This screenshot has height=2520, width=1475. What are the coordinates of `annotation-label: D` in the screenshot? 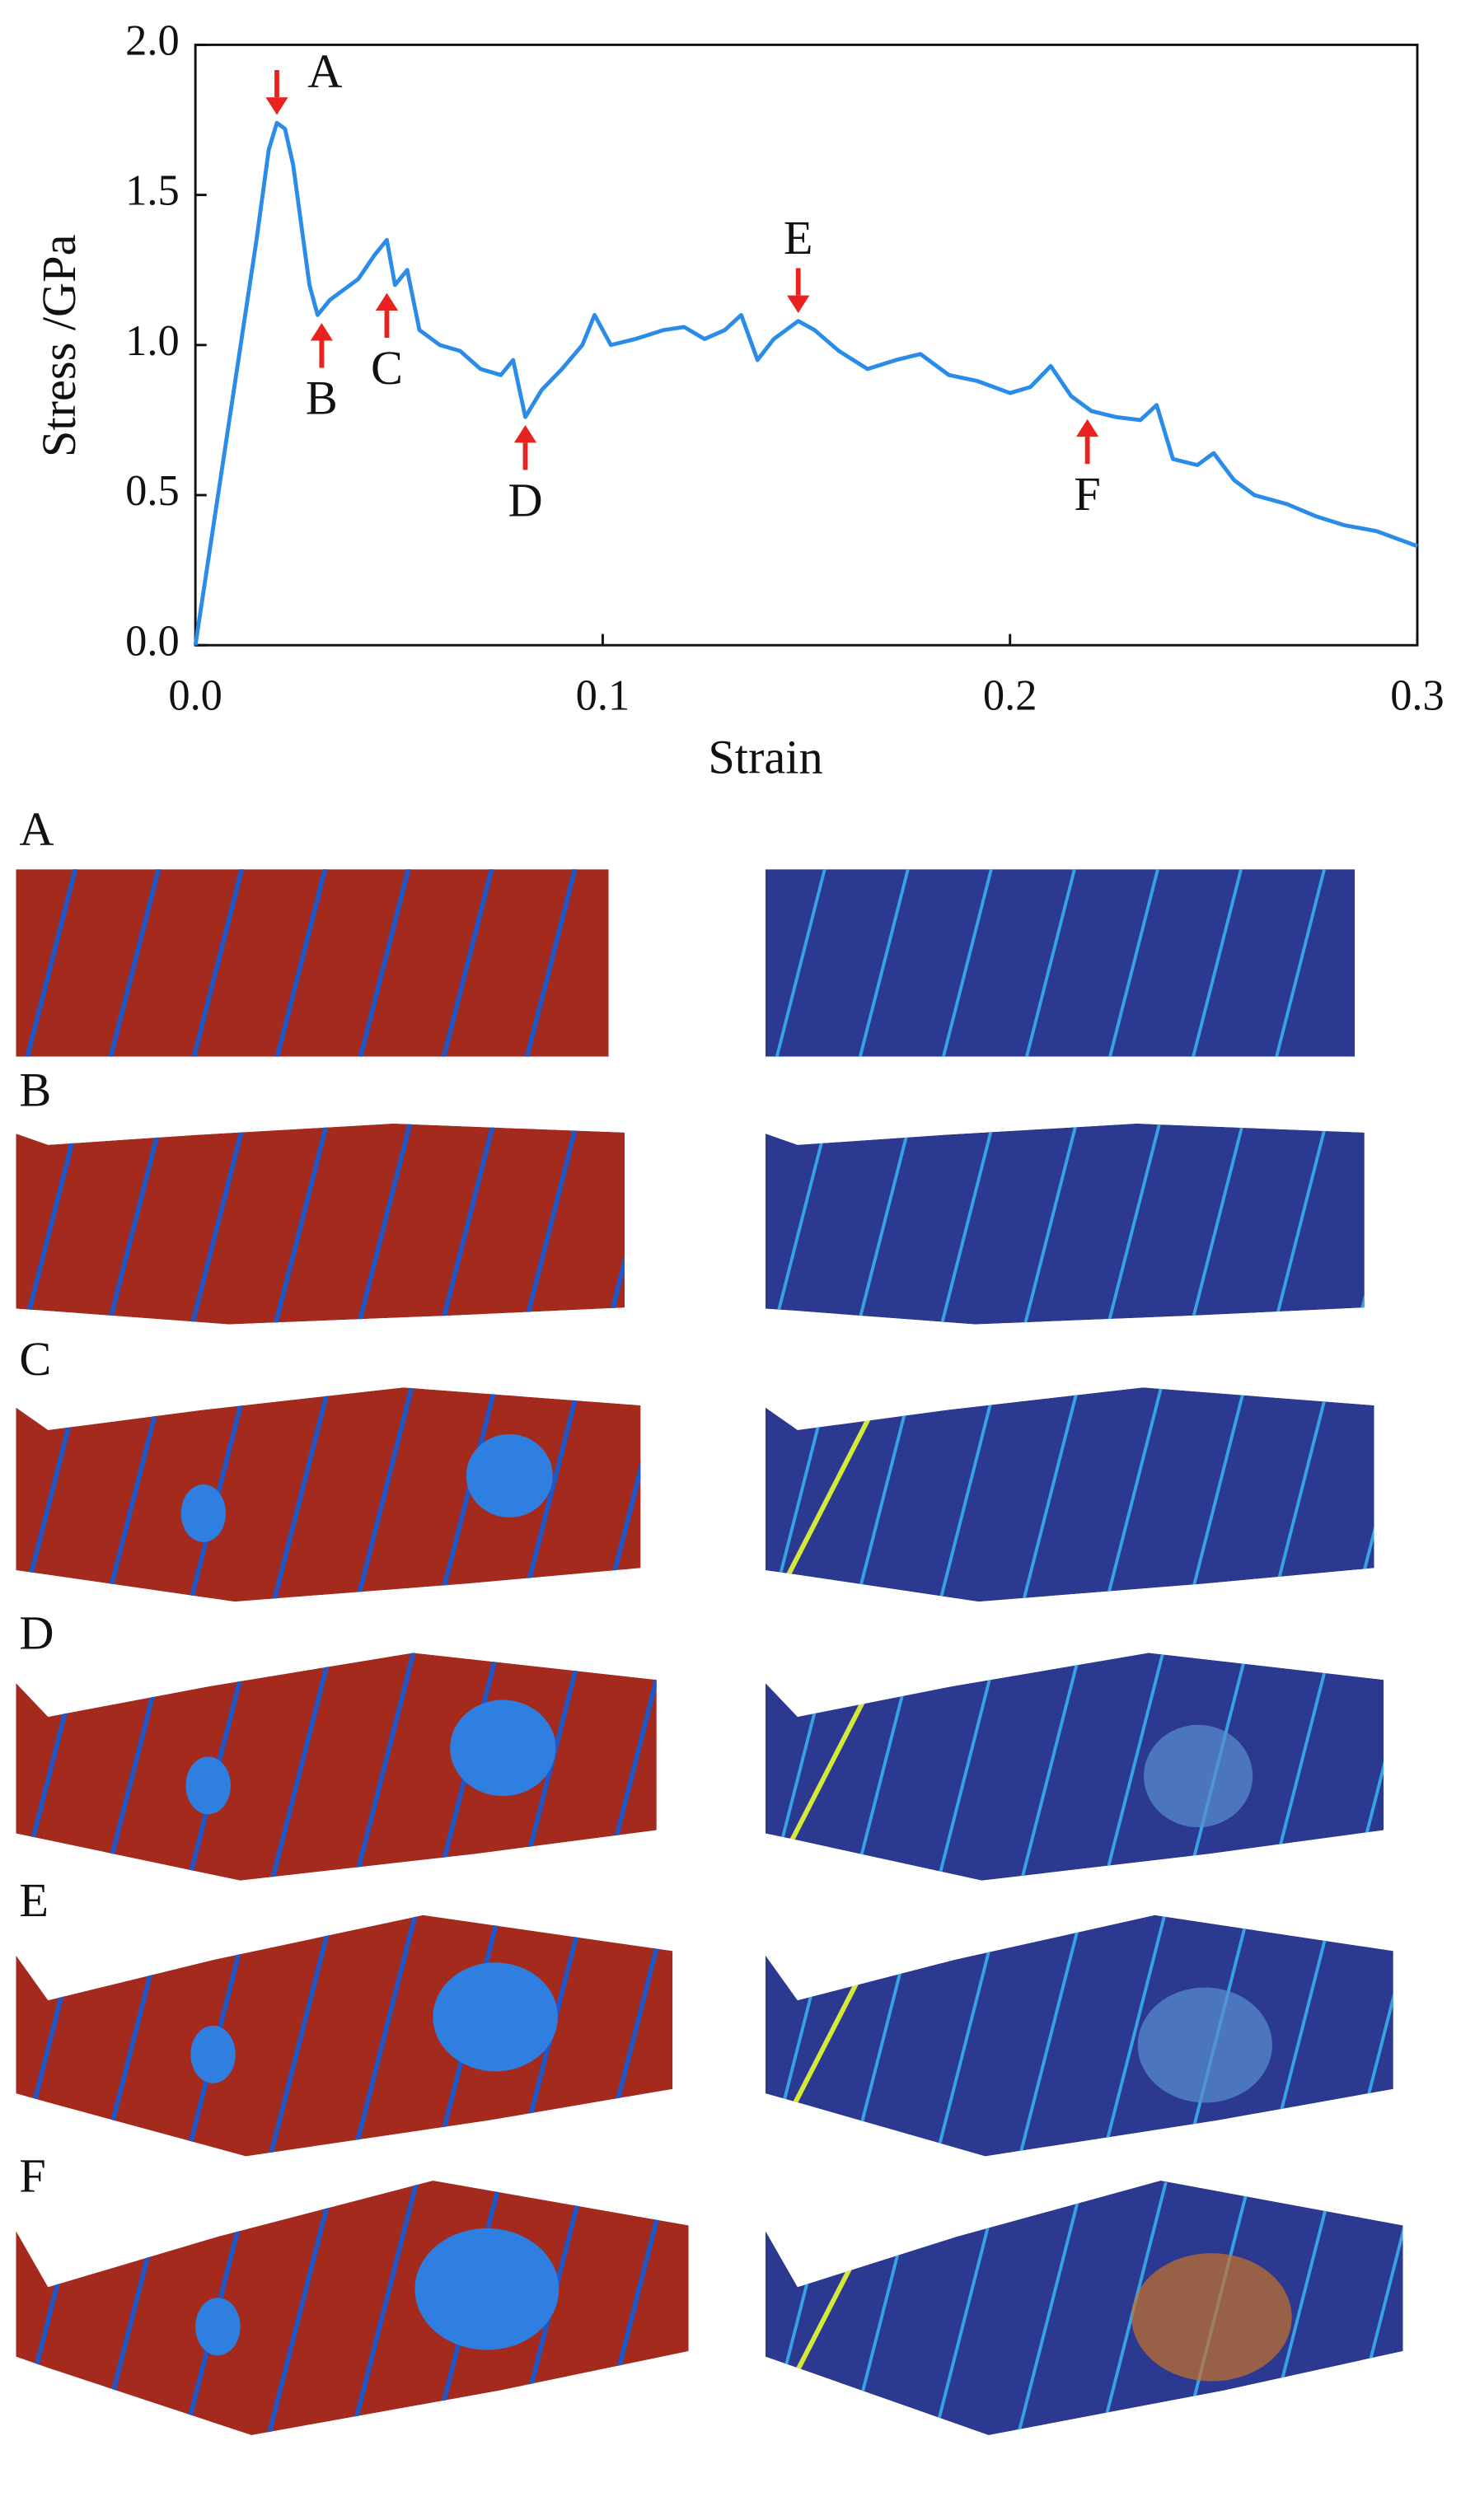 It's located at (525, 500).